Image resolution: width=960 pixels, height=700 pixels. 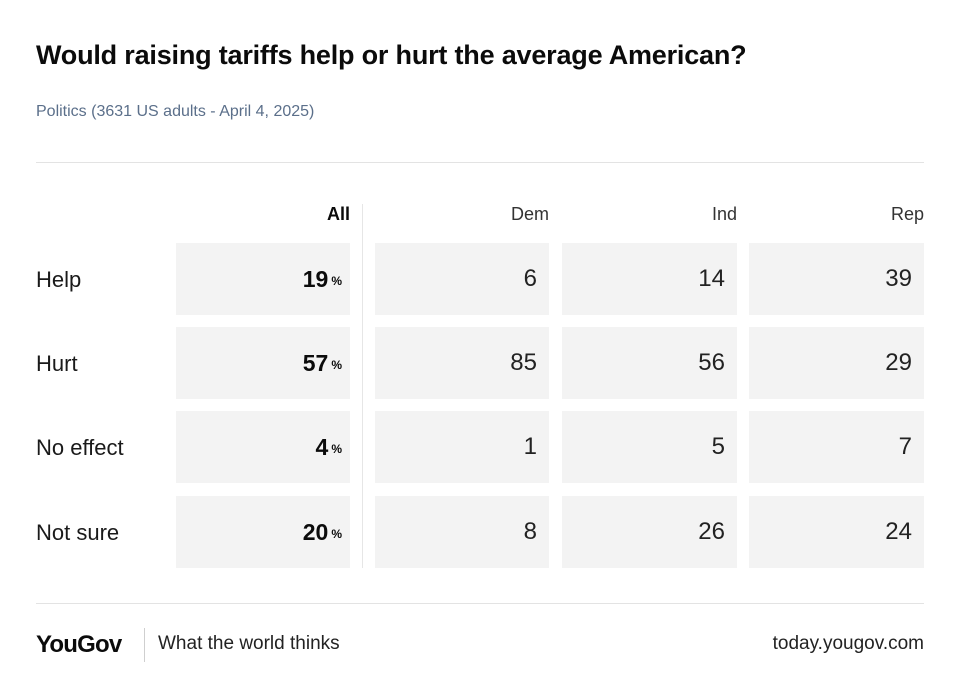 What do you see at coordinates (480, 603) in the screenshot?
I see `bottom-divider` at bounding box center [480, 603].